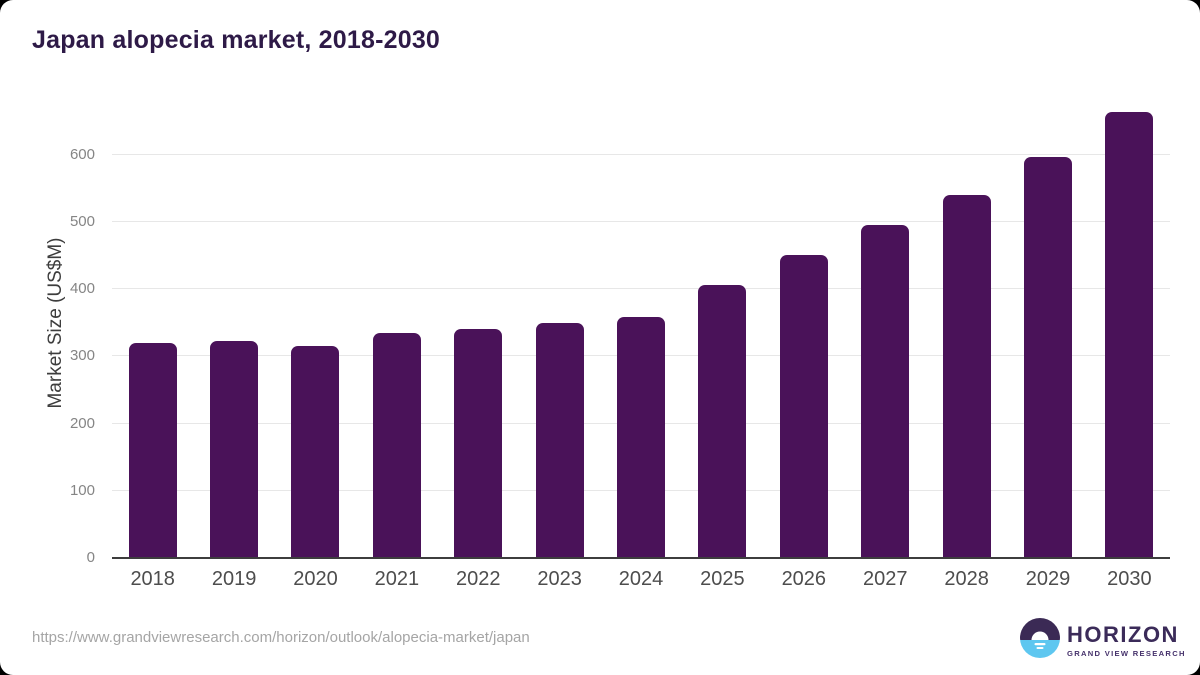 This screenshot has width=1200, height=675. What do you see at coordinates (641, 558) in the screenshot?
I see `x-axis-line` at bounding box center [641, 558].